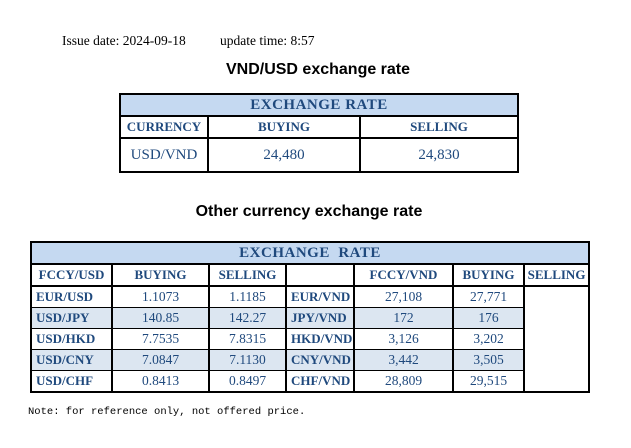 This screenshot has width=631, height=448. What do you see at coordinates (71, 318) in the screenshot?
I see `currency-pair-cell: USD/JPY` at bounding box center [71, 318].